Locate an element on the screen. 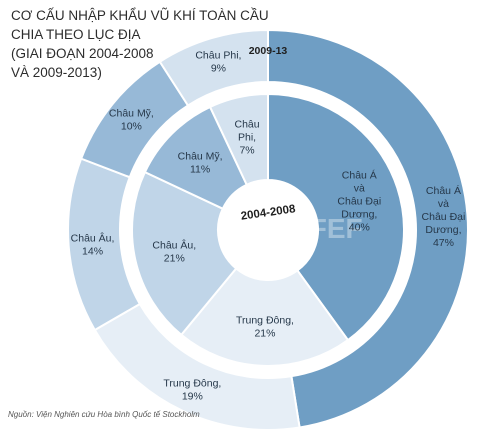  label-line: 10% is located at coordinates (131, 127).